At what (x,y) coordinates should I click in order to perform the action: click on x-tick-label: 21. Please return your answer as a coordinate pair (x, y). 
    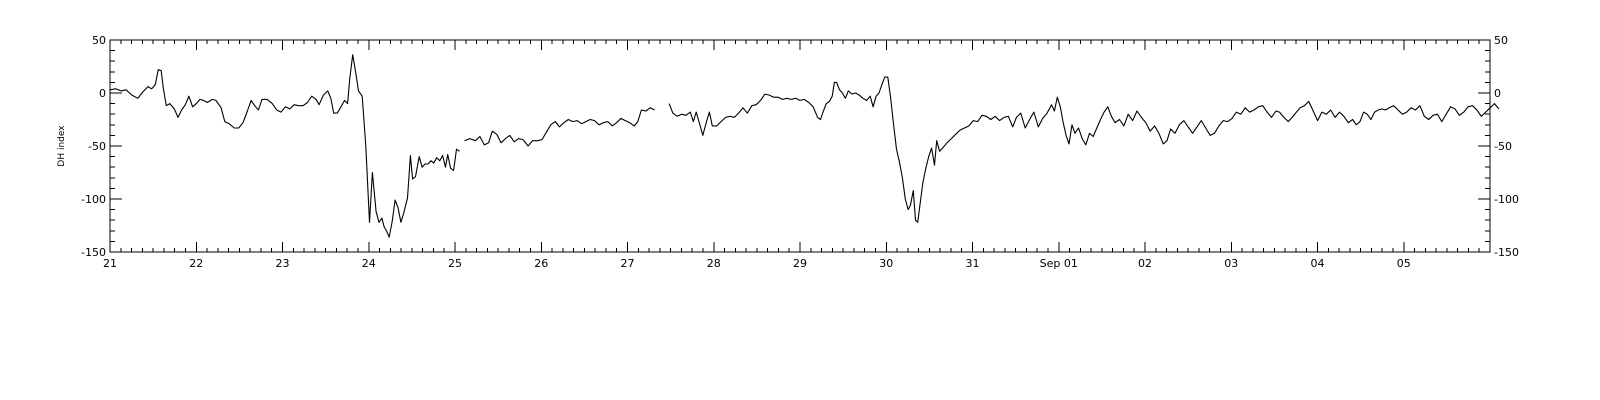
    Looking at the image, I should click on (110, 263).